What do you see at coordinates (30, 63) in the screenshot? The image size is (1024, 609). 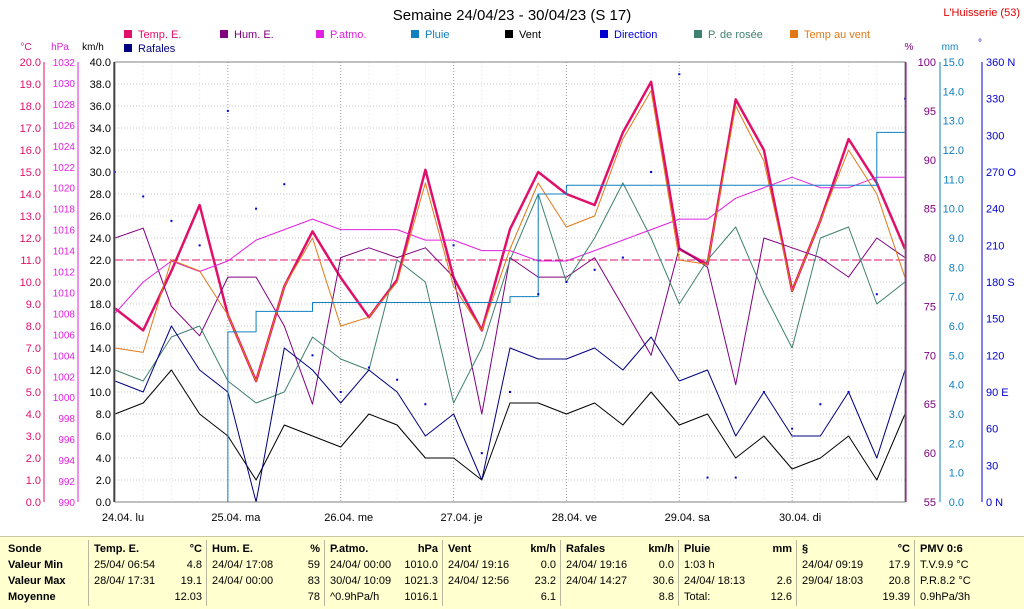 I see `temp-tick-label: 20.0` at bounding box center [30, 63].